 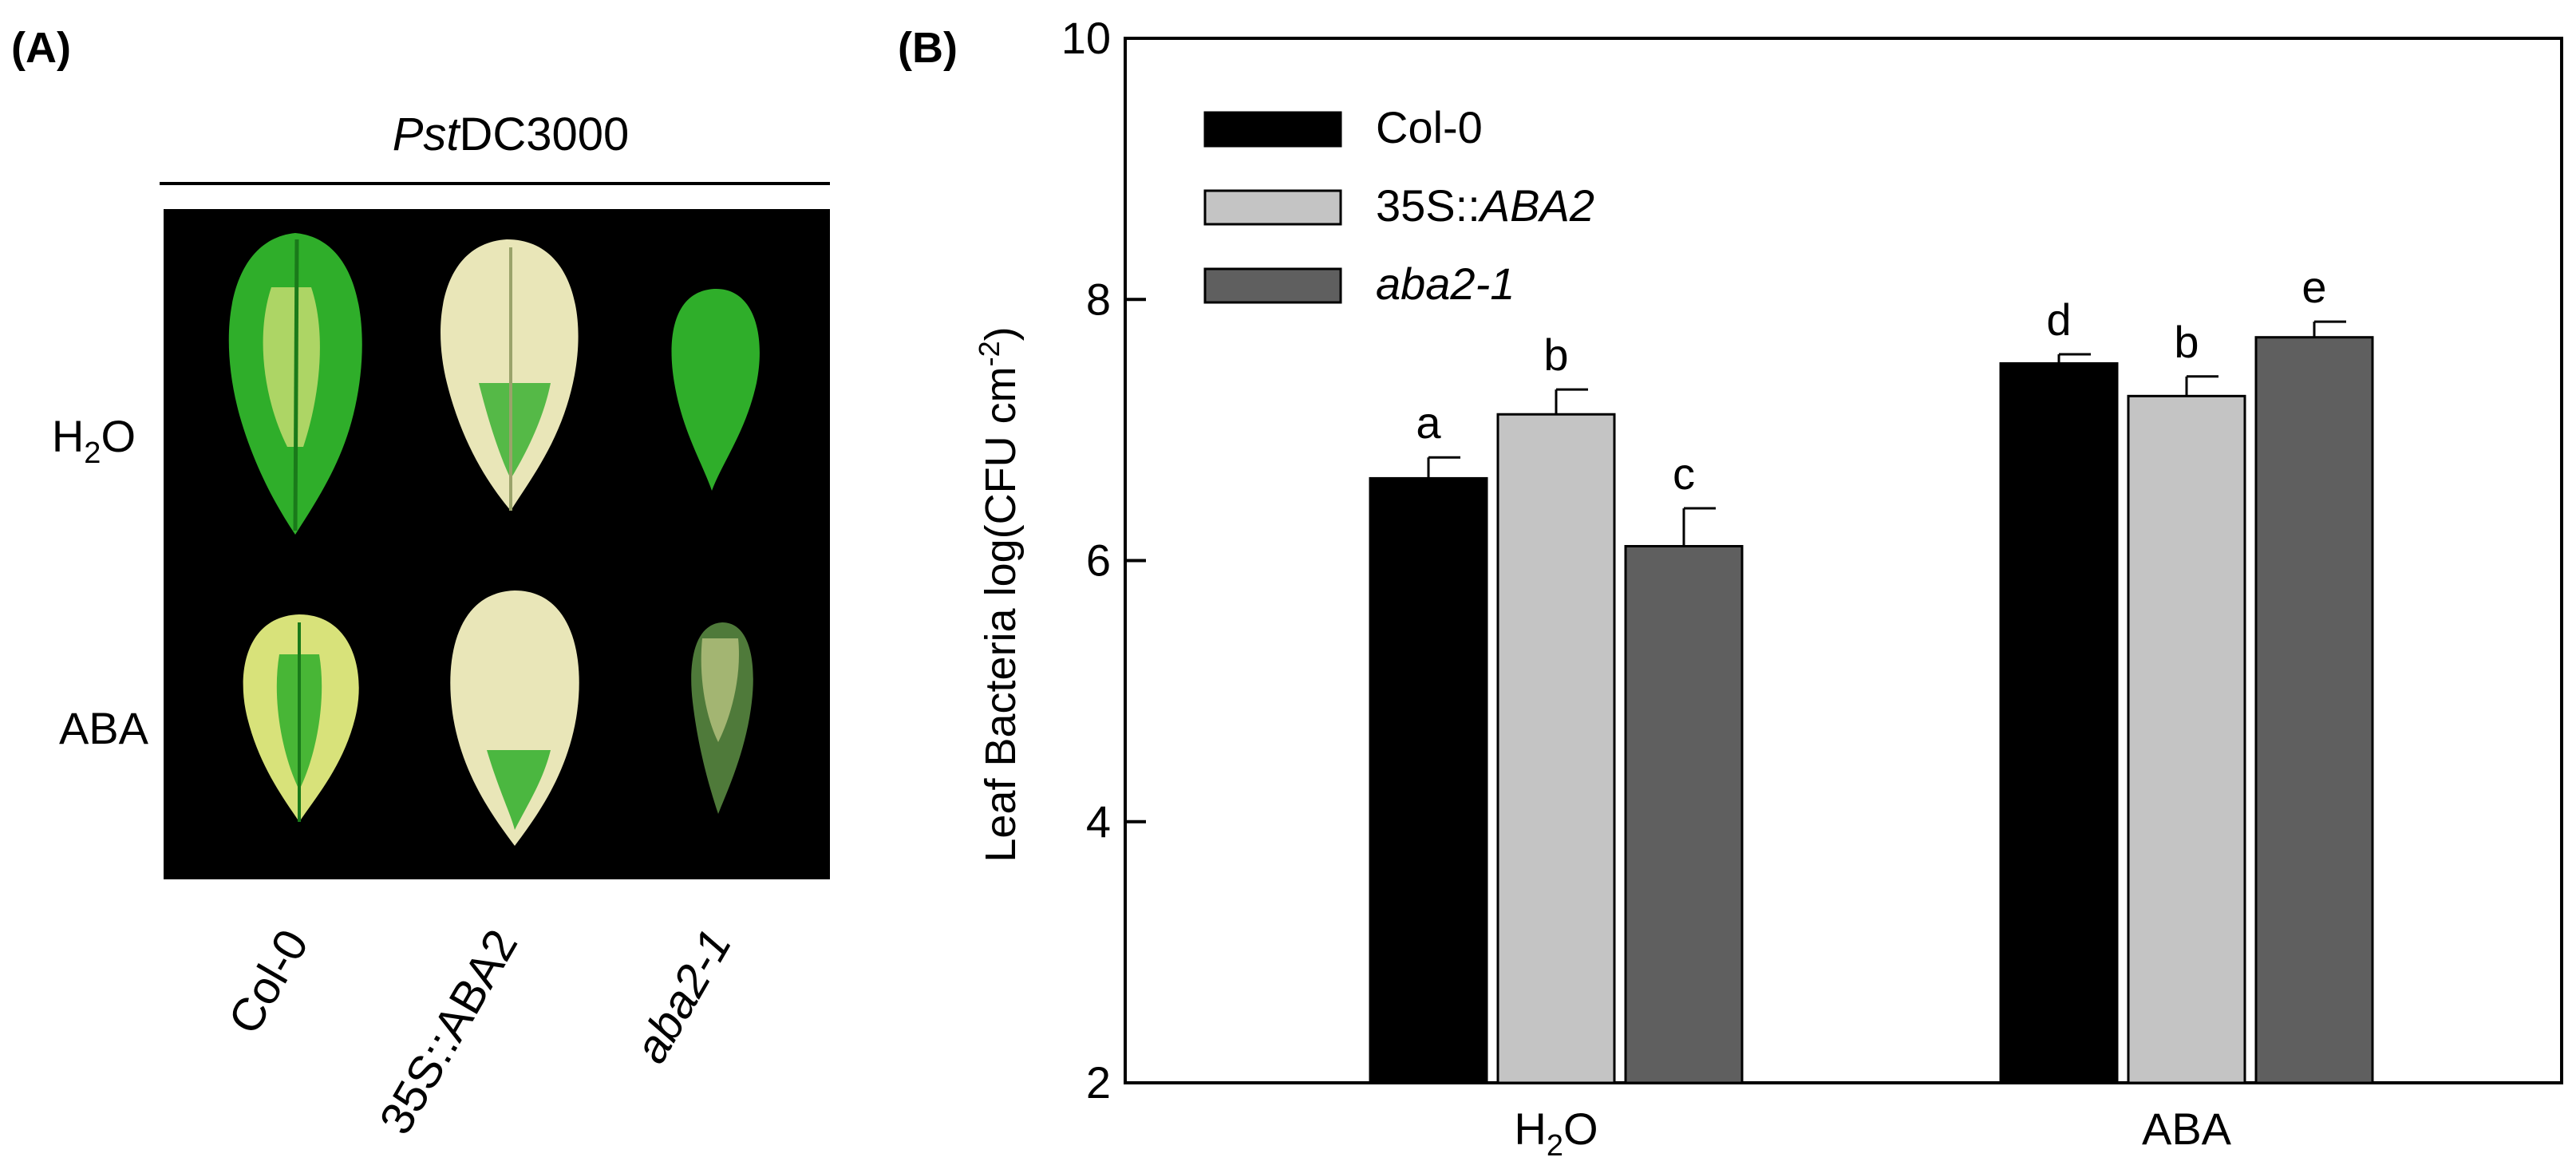 What do you see at coordinates (41, 48) in the screenshot?
I see `panel-a-label: (A)` at bounding box center [41, 48].